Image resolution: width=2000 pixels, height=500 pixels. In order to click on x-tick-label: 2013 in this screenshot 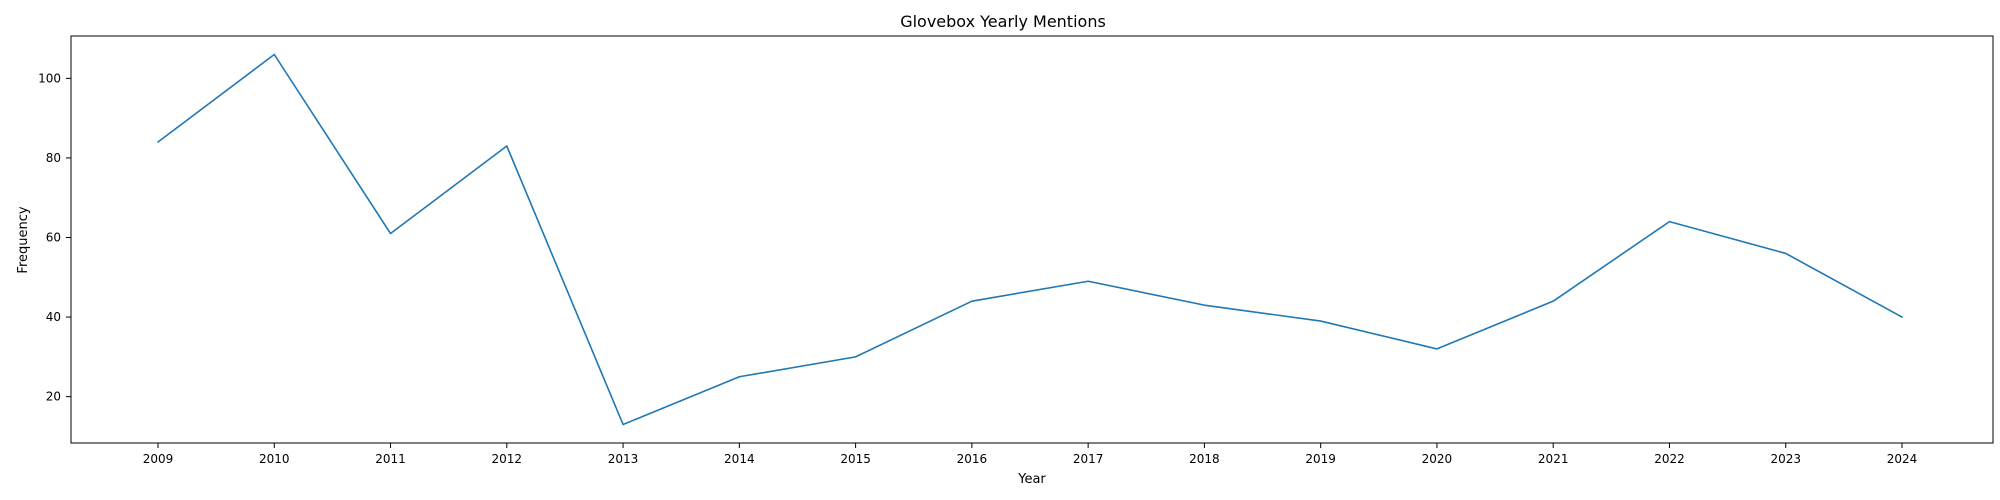, I will do `click(623, 459)`.